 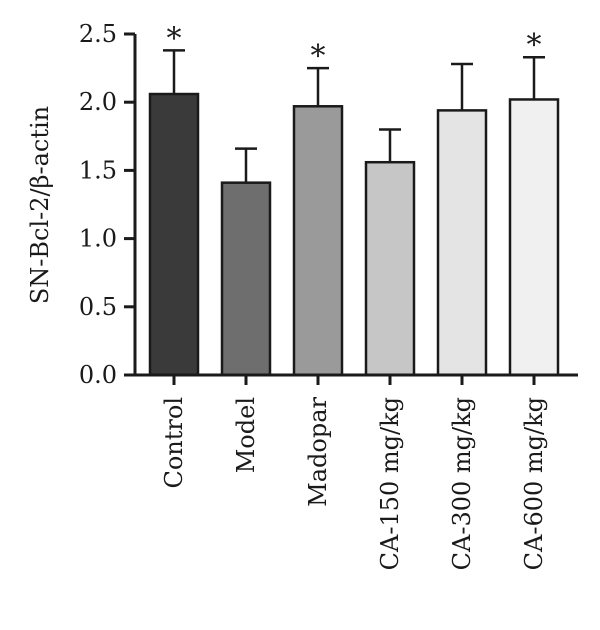 What do you see at coordinates (246, 435) in the screenshot?
I see `x-category-label: Model` at bounding box center [246, 435].